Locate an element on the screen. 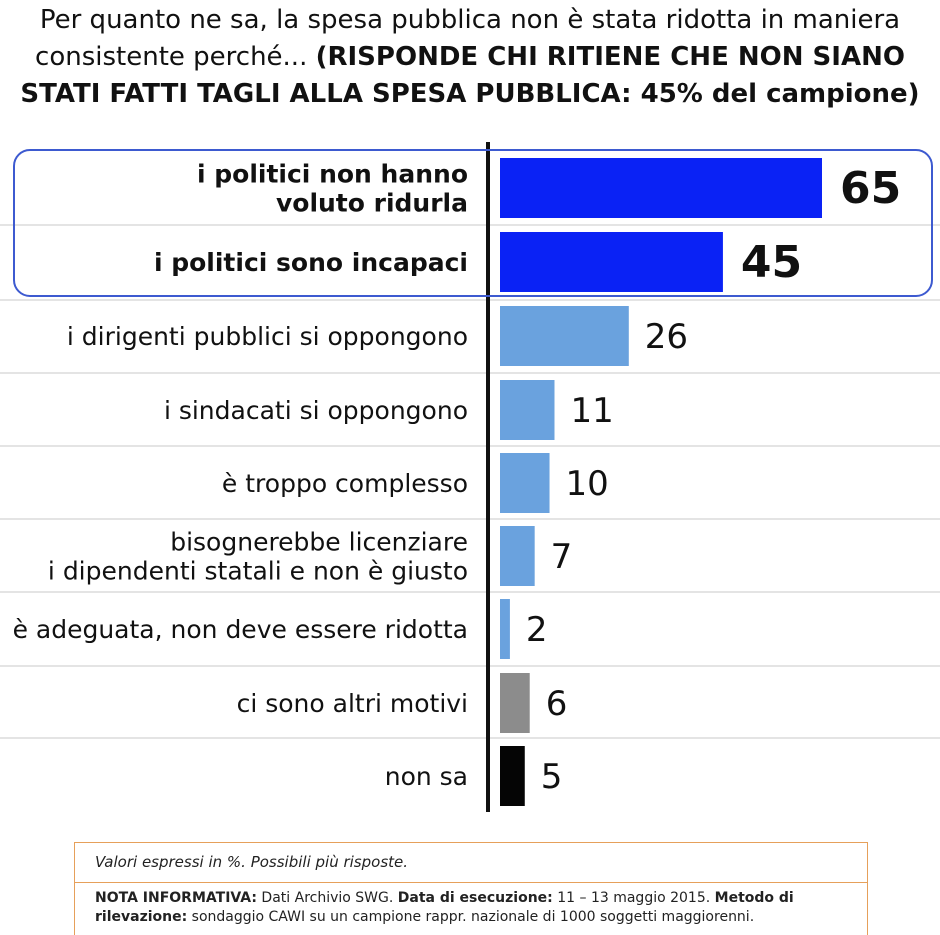  category-label-line: è adeguata, non deve essere ridotta is located at coordinates (240, 629).